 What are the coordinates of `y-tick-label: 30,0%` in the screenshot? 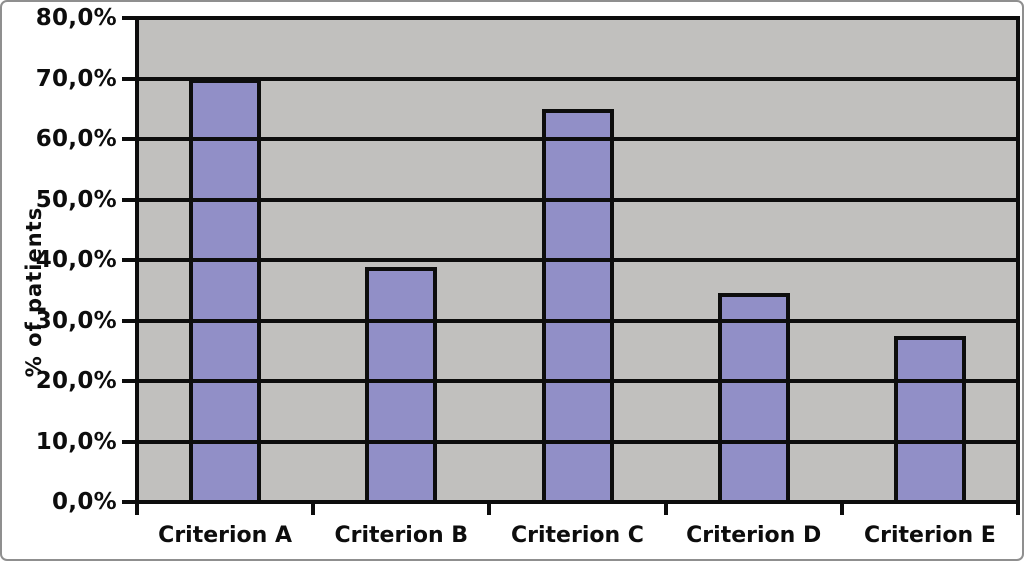 It's located at (76, 320).